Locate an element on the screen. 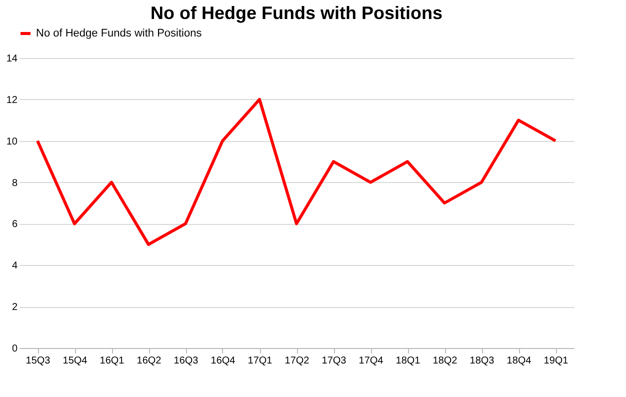 This screenshot has width=626, height=397. legend-label: No of Hedge Funds with Positions is located at coordinates (119, 34).